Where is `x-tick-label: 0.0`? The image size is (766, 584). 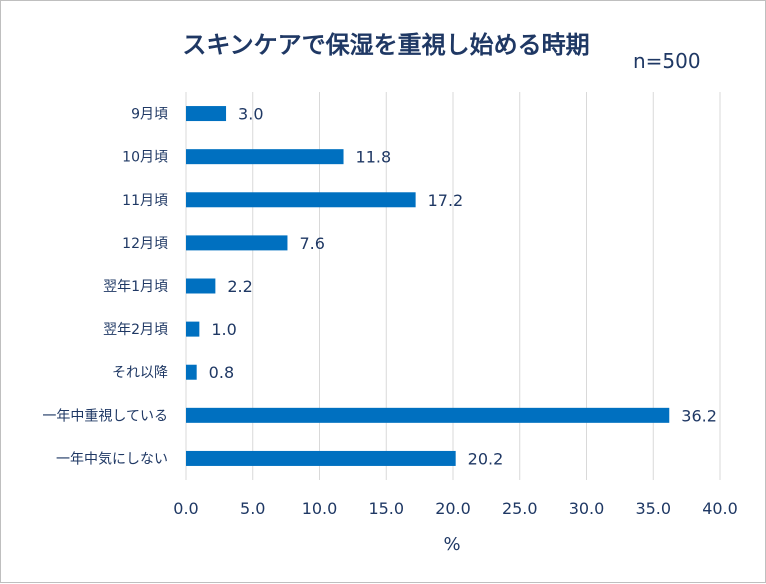
x-tick-label: 0.0 is located at coordinates (185, 508).